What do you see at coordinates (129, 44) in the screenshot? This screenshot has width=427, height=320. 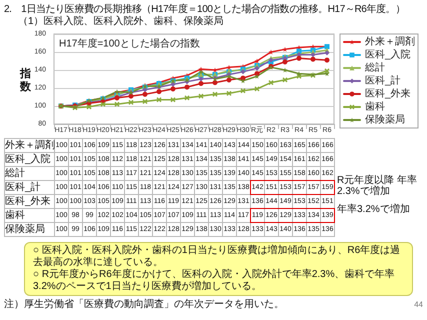 I see `annotation: H17年度=100とした場合の指数` at bounding box center [129, 44].